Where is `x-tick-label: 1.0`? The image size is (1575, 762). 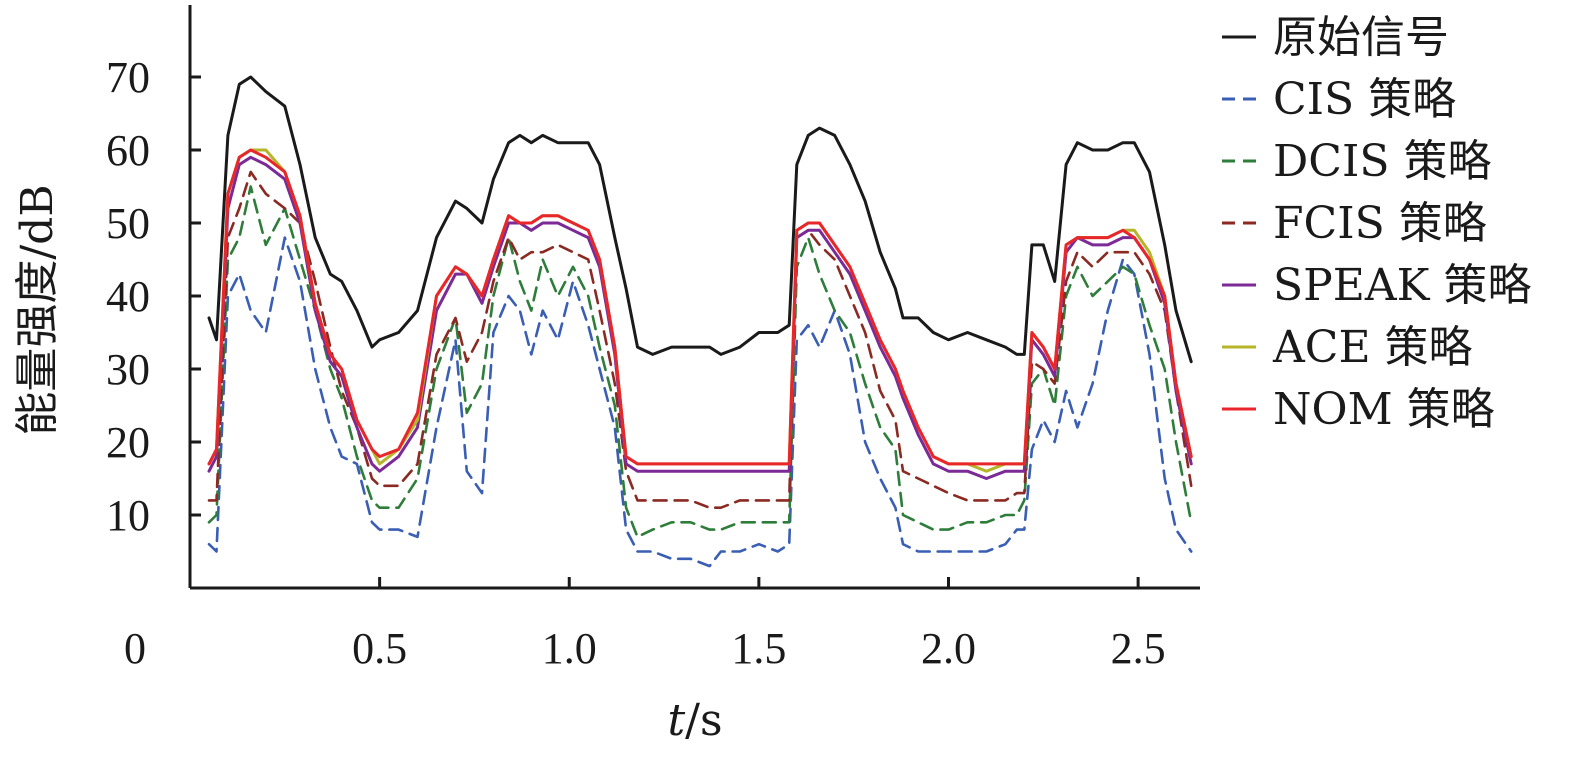 x-tick-label: 1.0 is located at coordinates (569, 648).